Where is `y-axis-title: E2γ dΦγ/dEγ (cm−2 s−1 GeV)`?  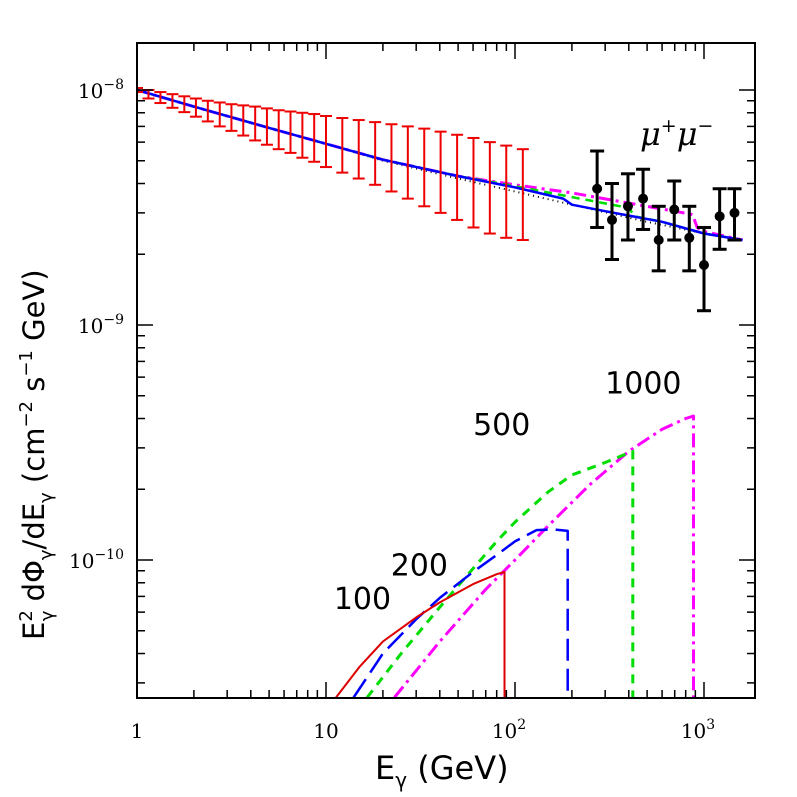
y-axis-title: E2γ dΦγ/dEγ (cm−2 s−1 GeV) is located at coordinates (37, 454).